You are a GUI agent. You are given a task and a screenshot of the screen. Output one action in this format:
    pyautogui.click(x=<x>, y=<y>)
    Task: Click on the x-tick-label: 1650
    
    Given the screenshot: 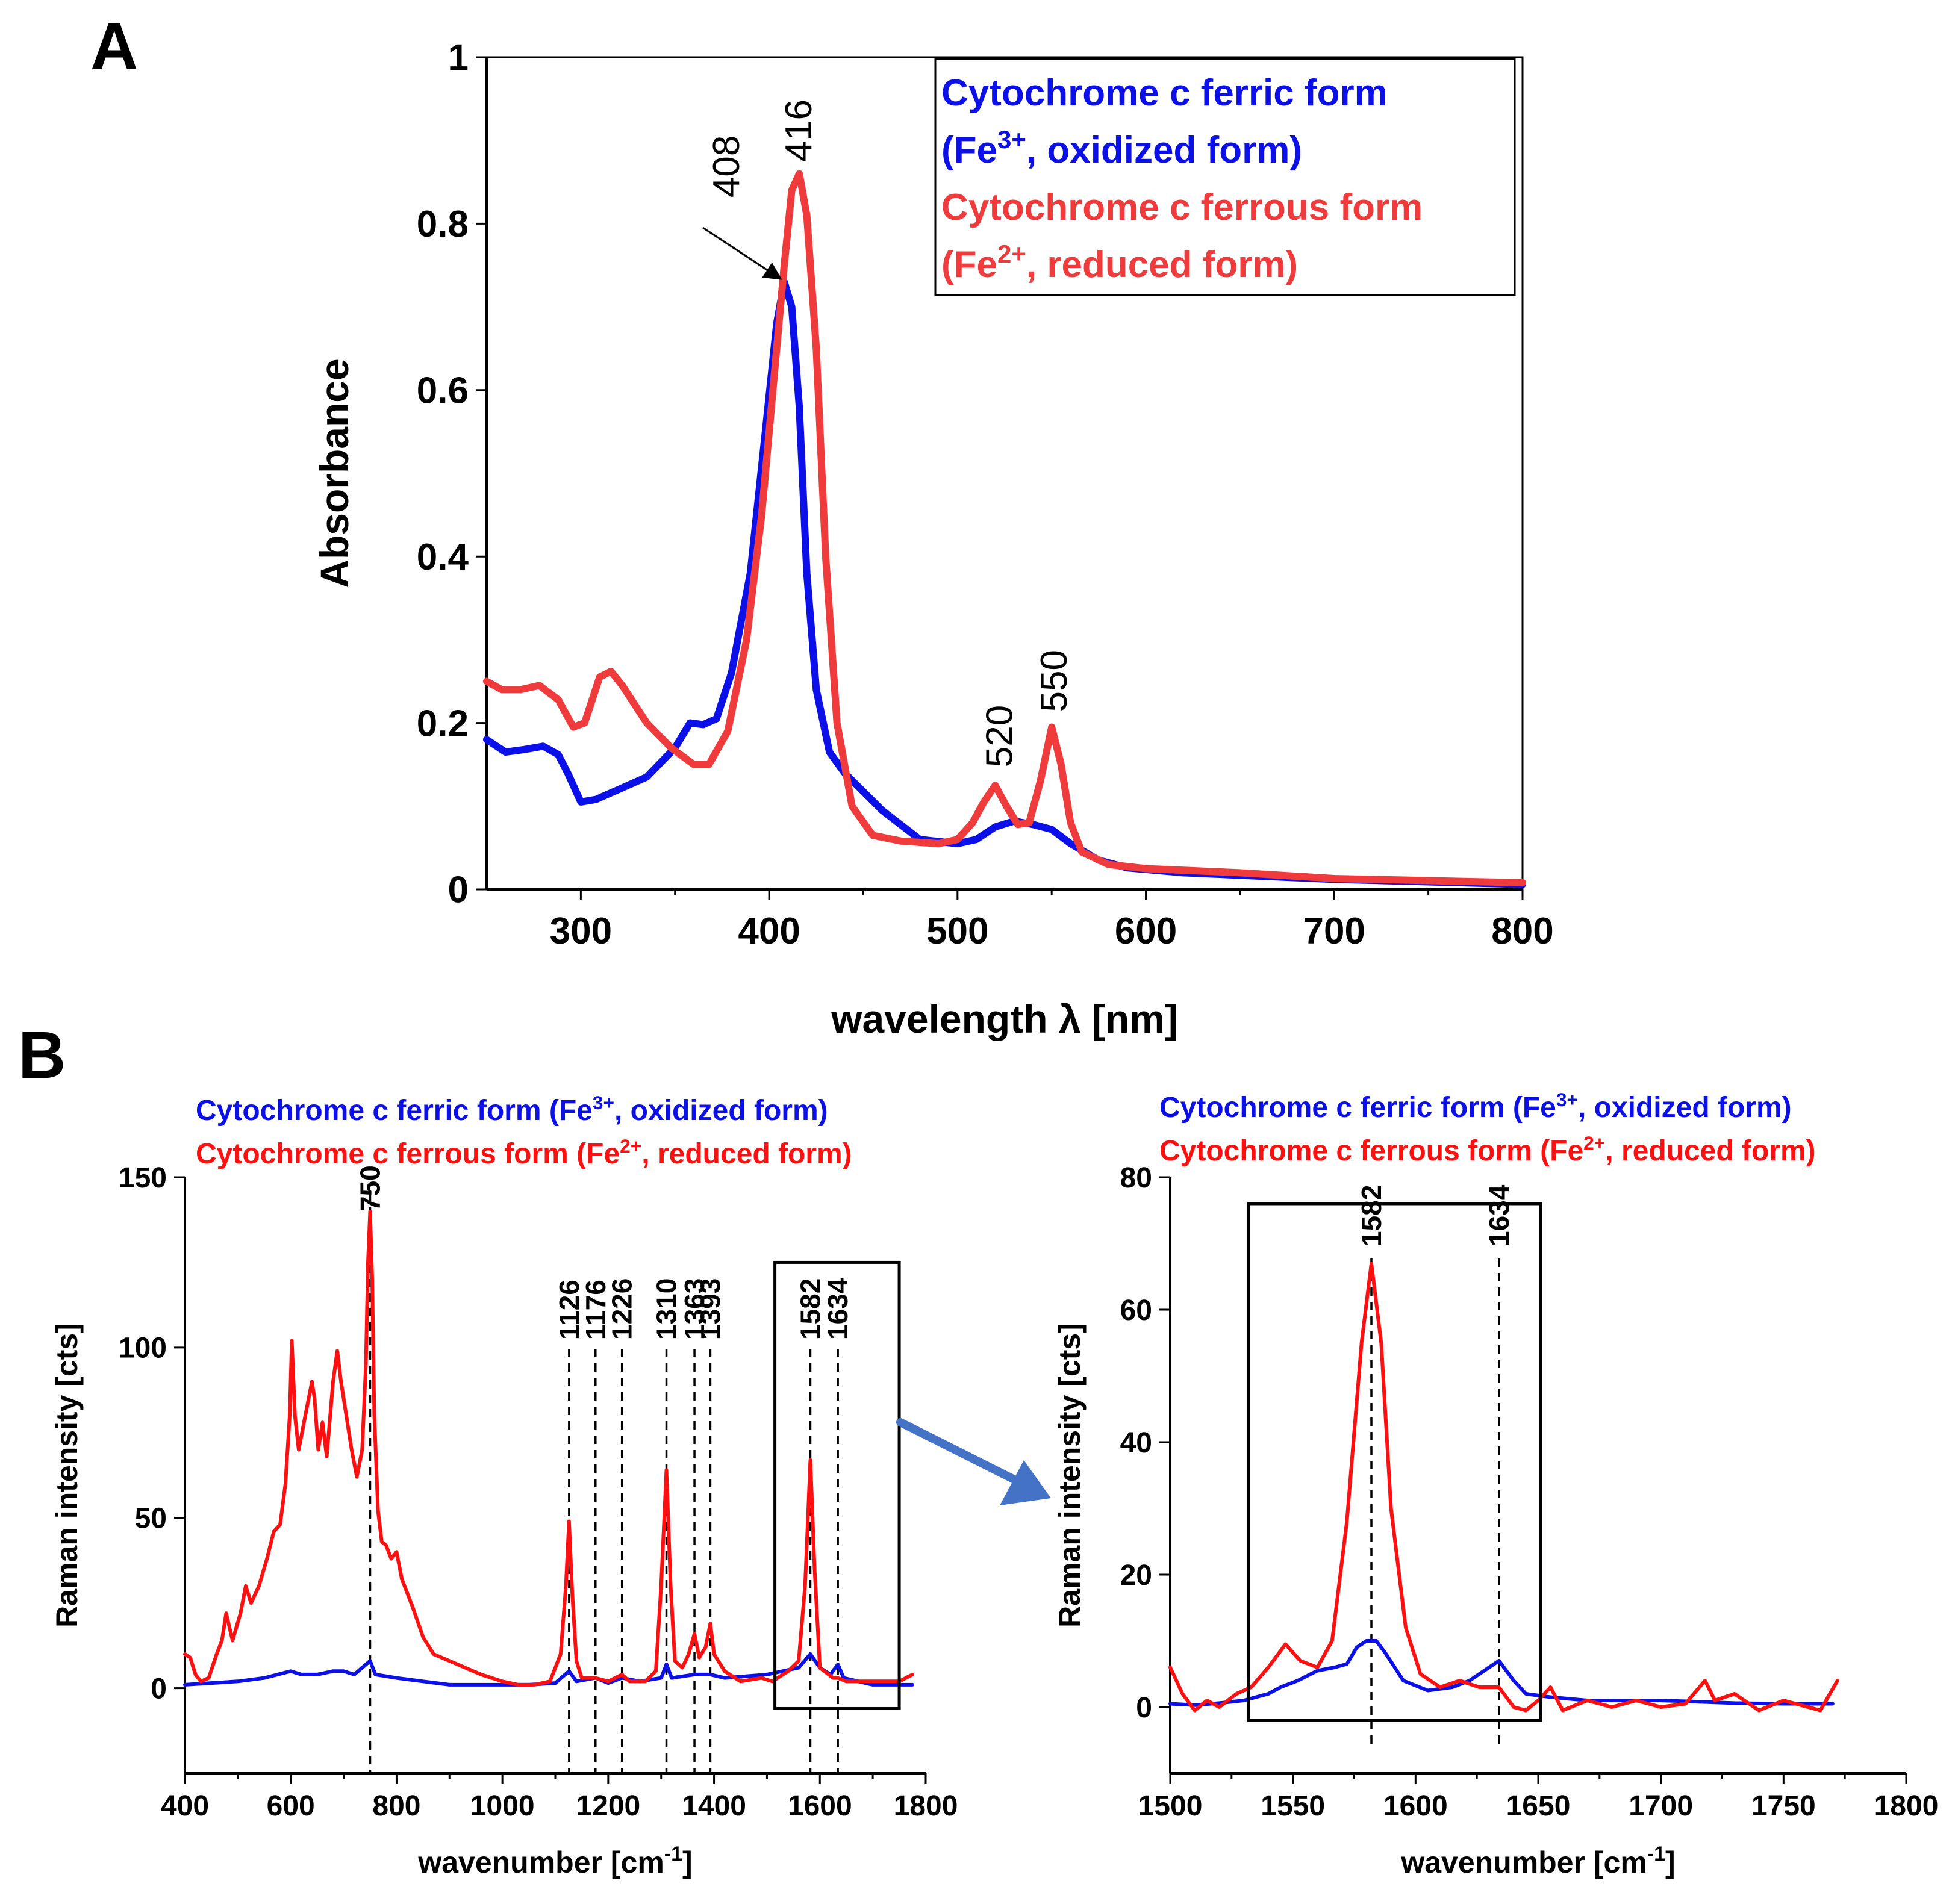 What is the action you would take?
    pyautogui.click(x=1538, y=1806)
    